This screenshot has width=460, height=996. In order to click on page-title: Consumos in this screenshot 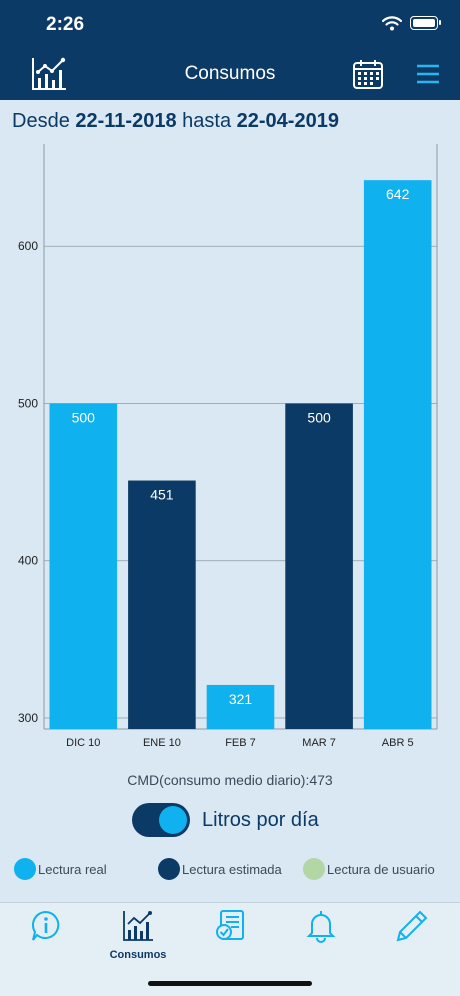, I will do `click(230, 73)`.